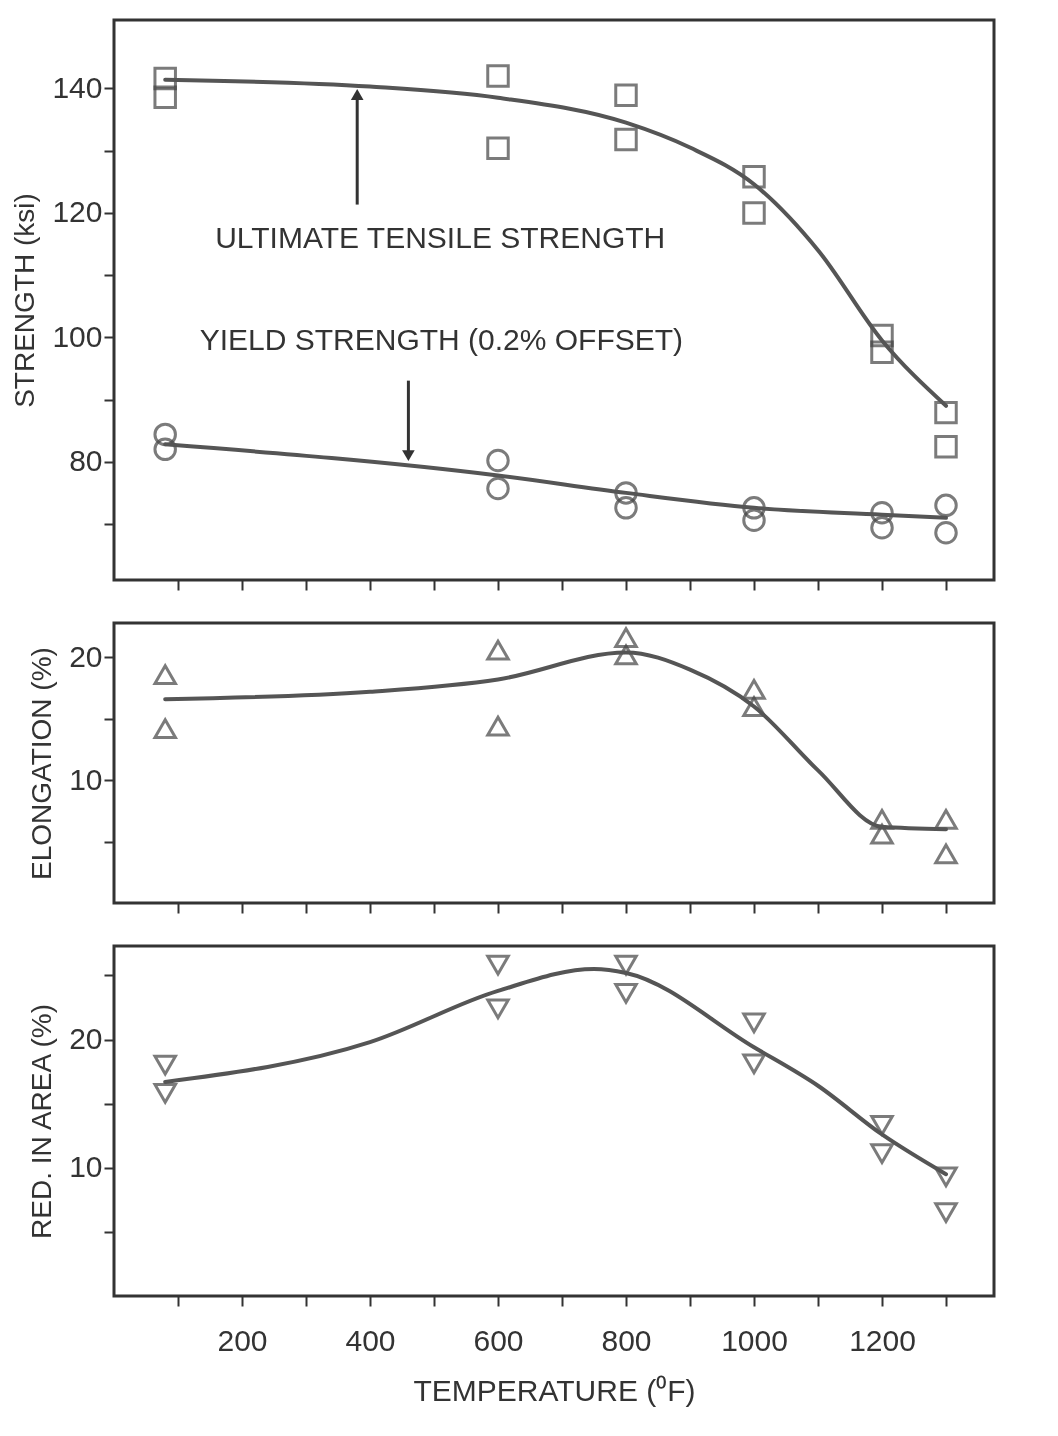 The width and height of the screenshot is (1058, 1436). I want to click on x-axis-title: TEMPERATURE (⁰F), so click(554, 1390).